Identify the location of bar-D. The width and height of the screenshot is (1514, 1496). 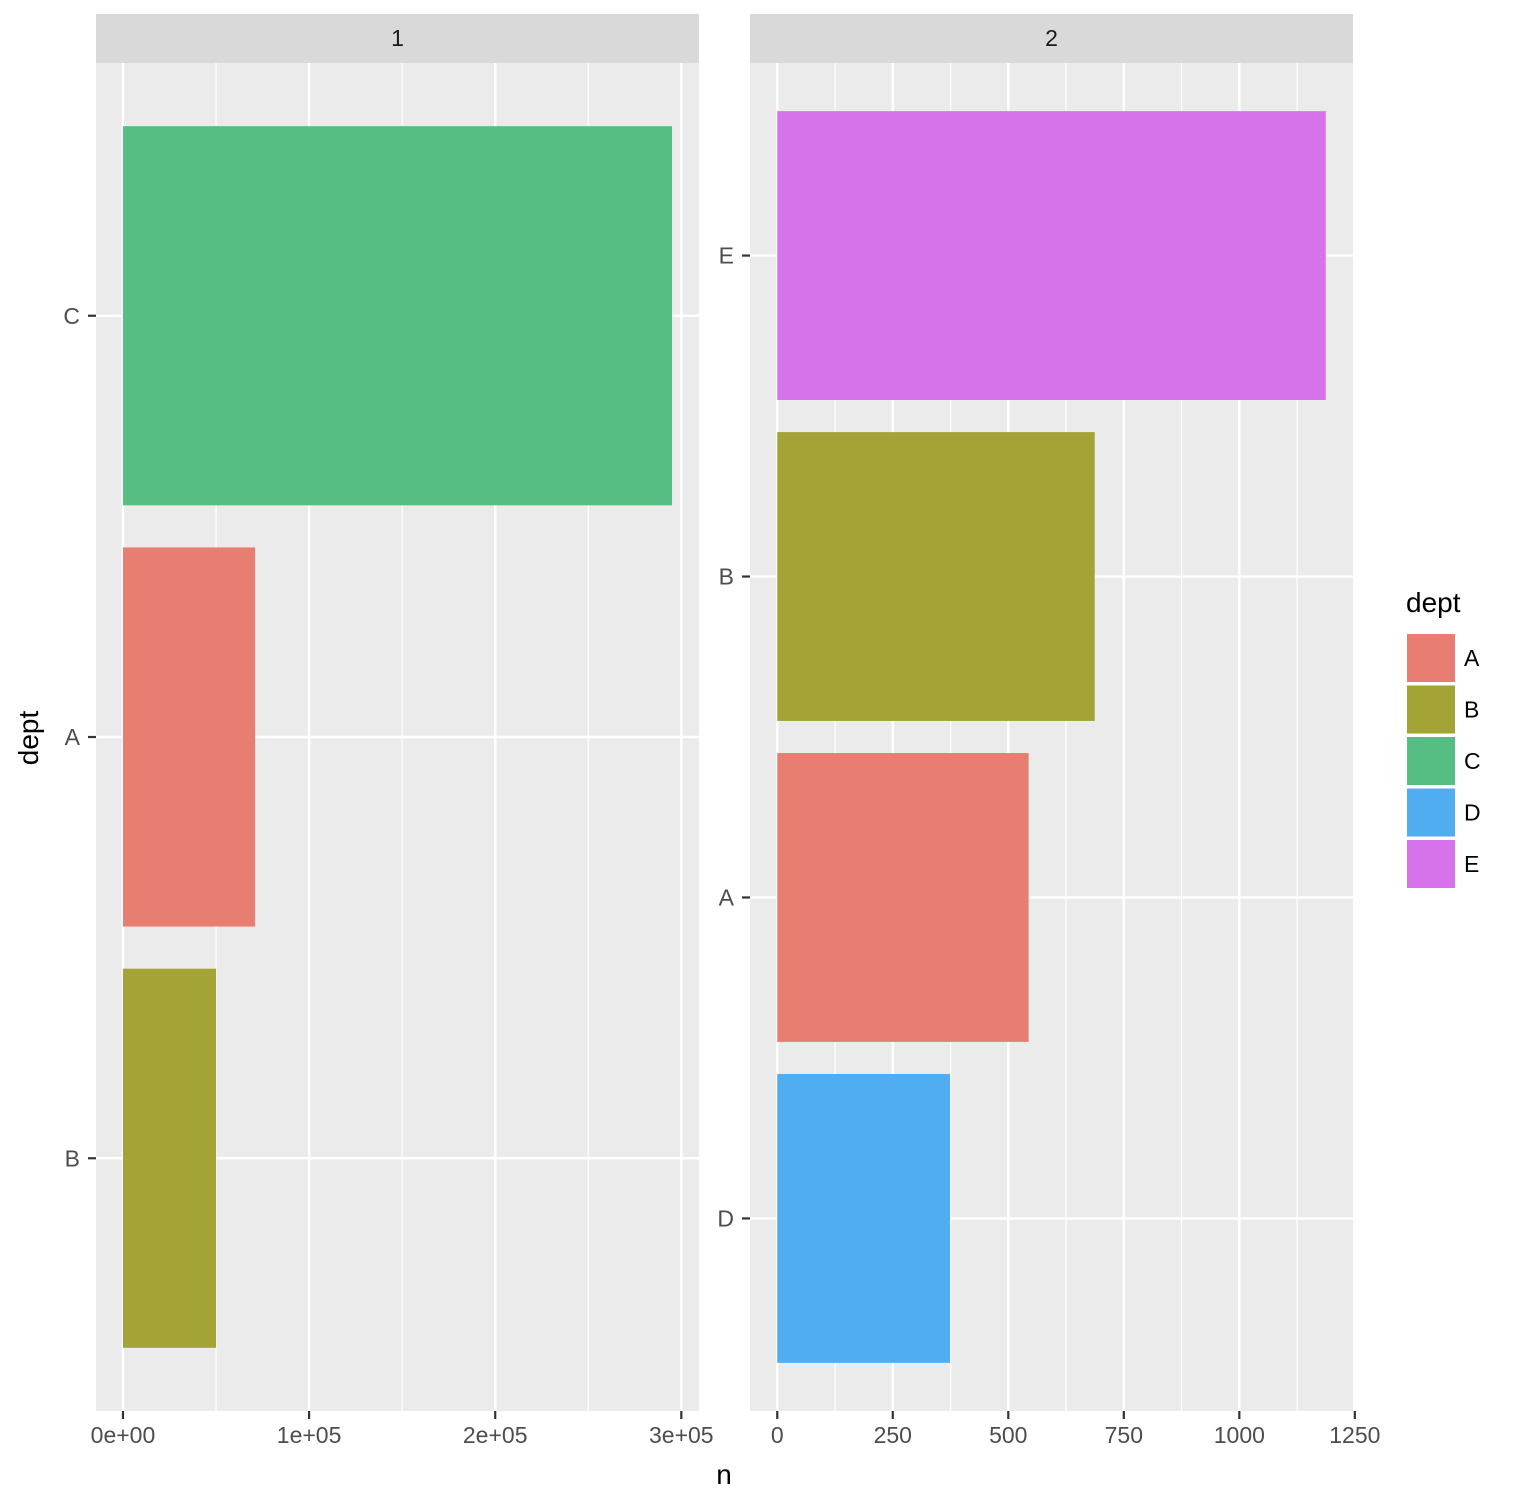
(864, 1218).